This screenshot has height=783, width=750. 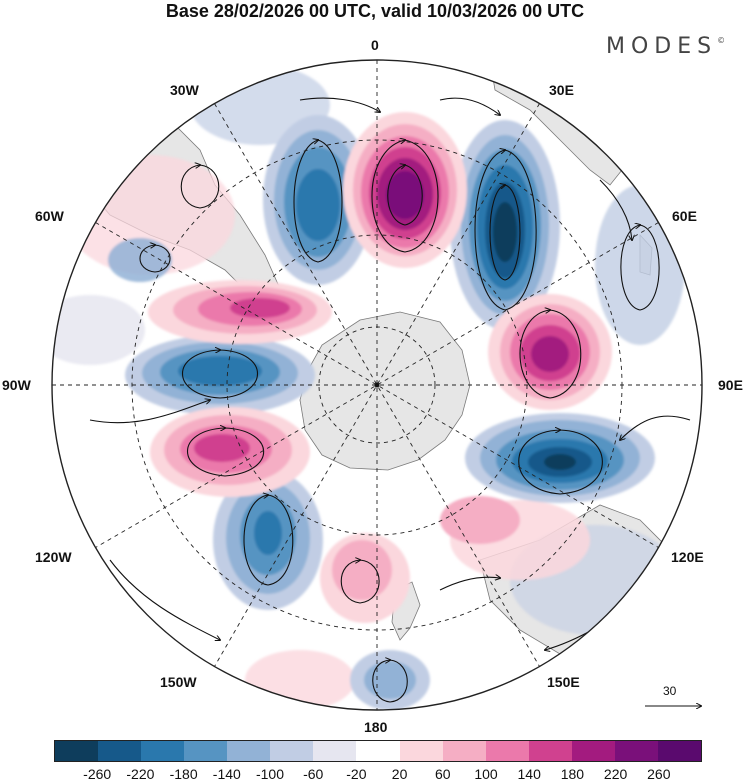 I want to click on colorbar-tick-label: 60, so click(x=443, y=774).